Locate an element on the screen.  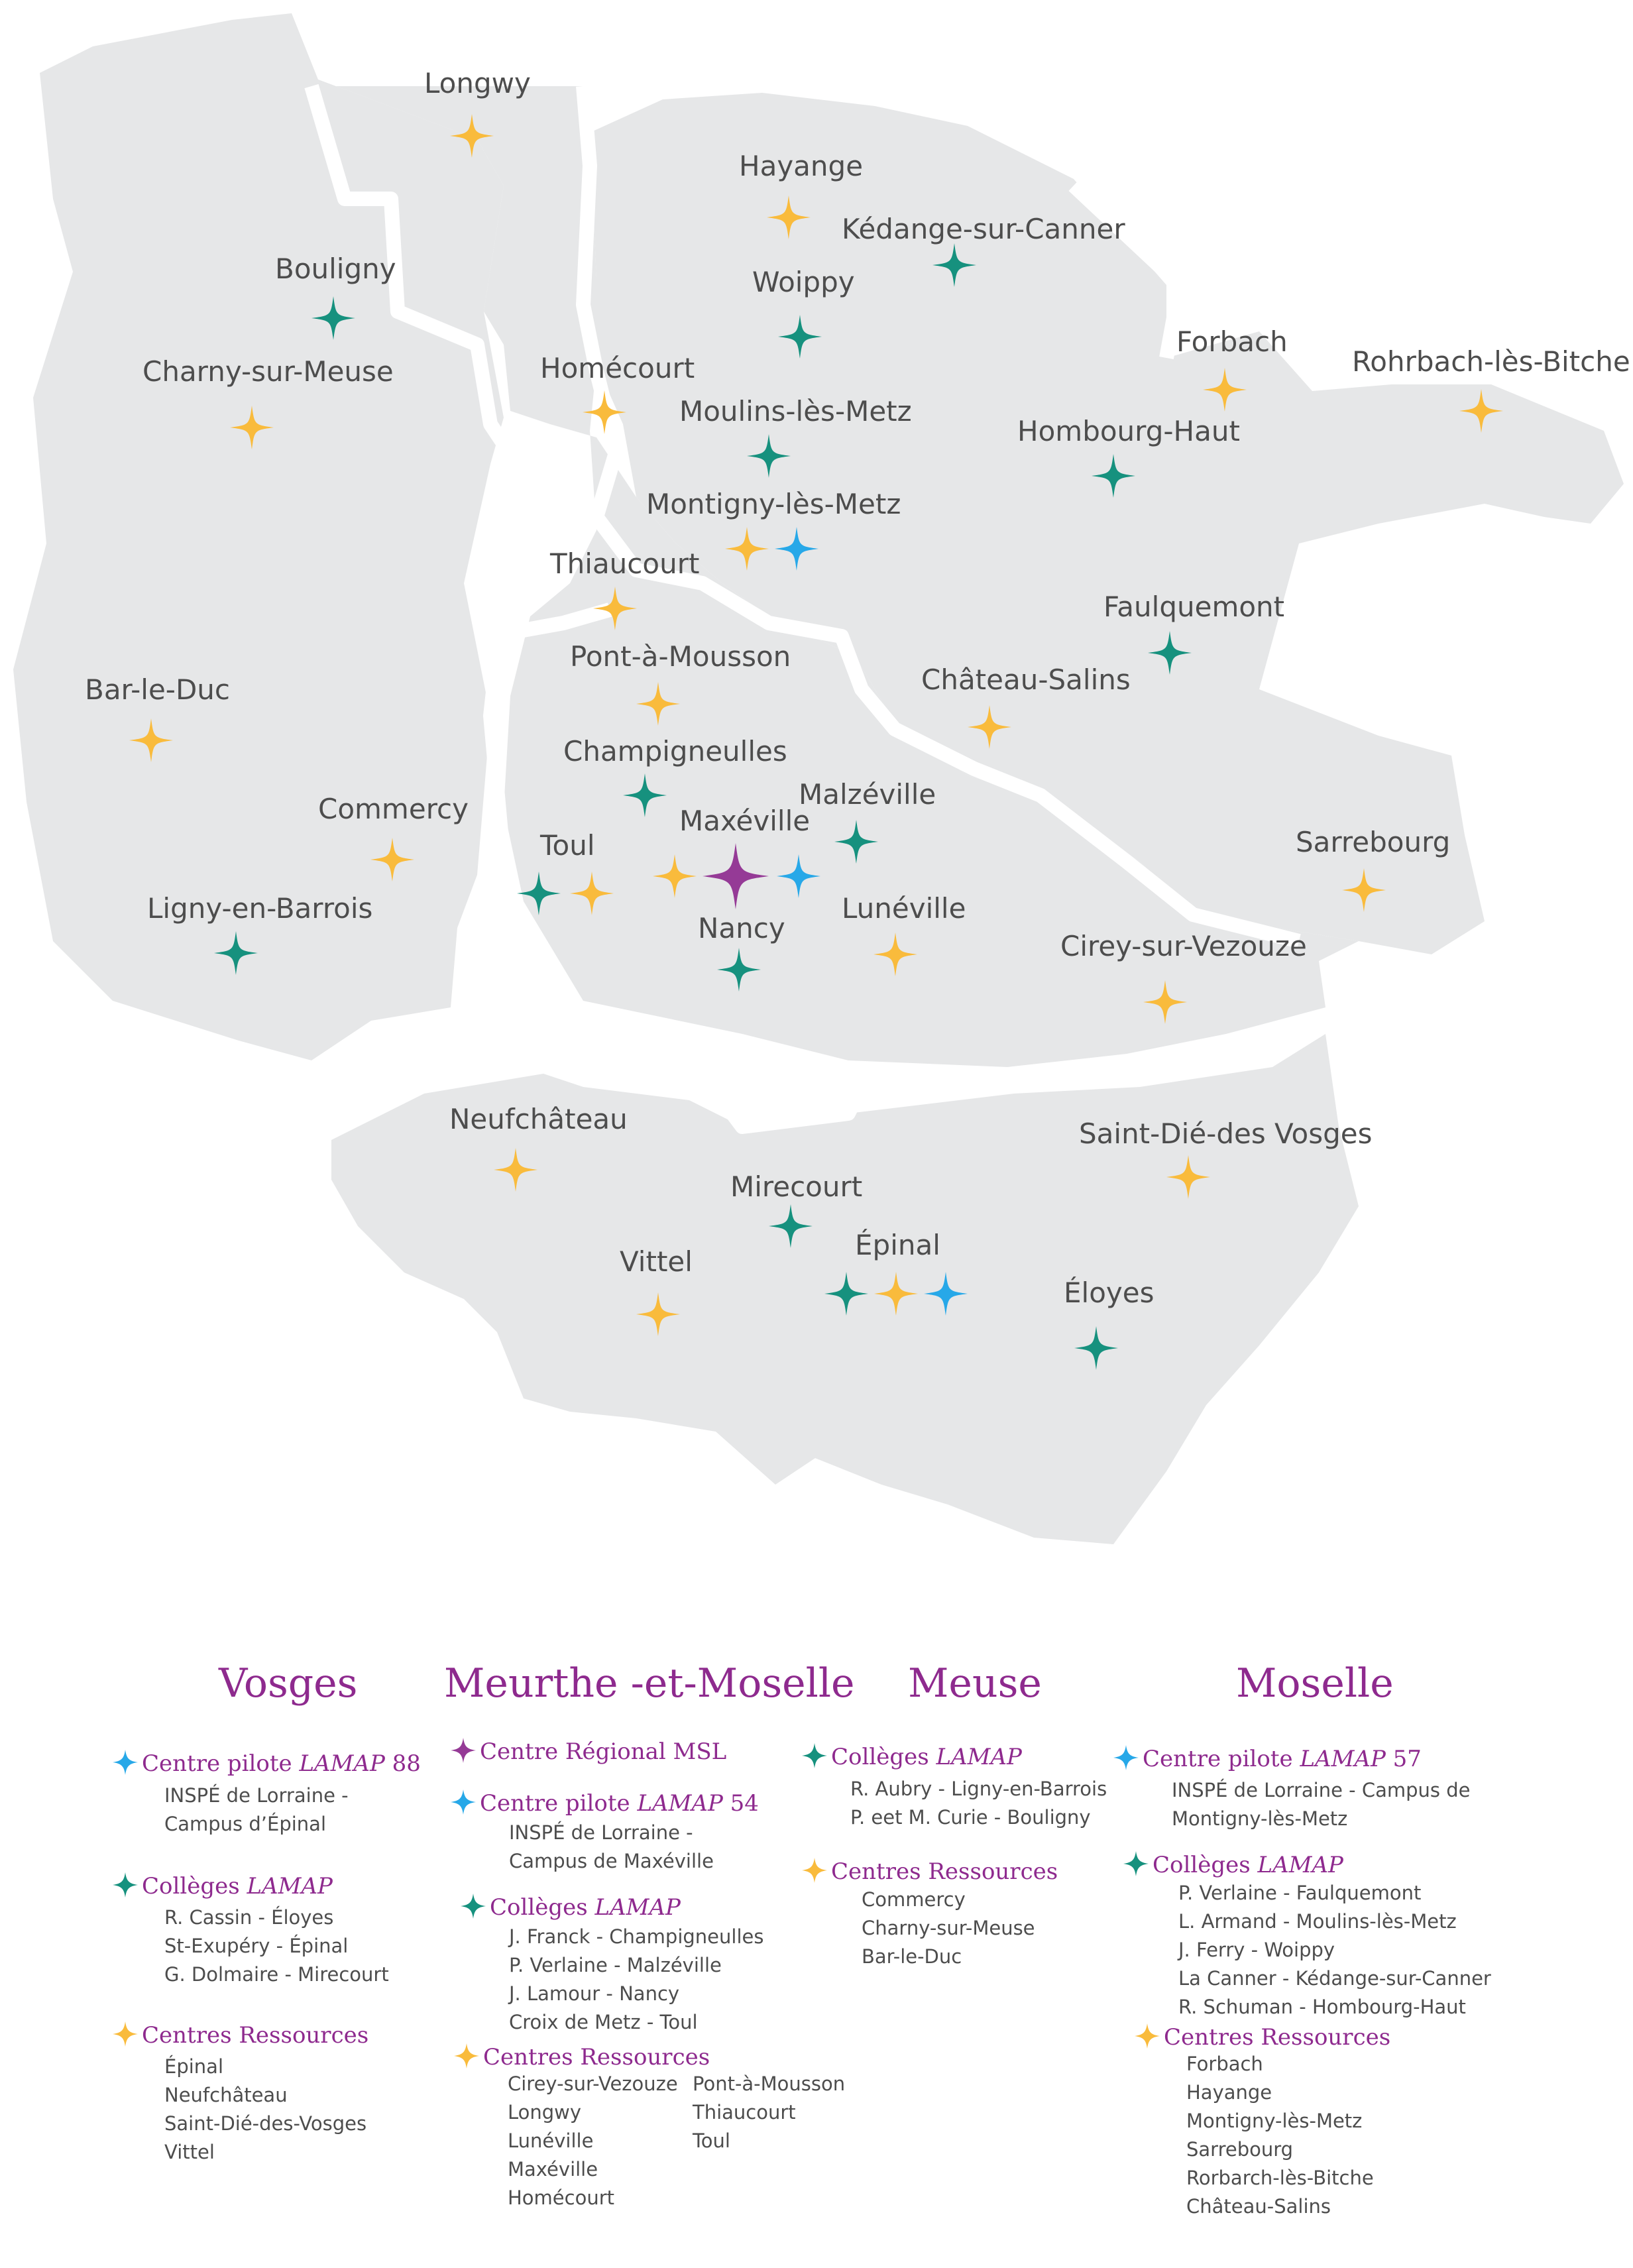
legend-line: Bar-le-Duc is located at coordinates (912, 1956).